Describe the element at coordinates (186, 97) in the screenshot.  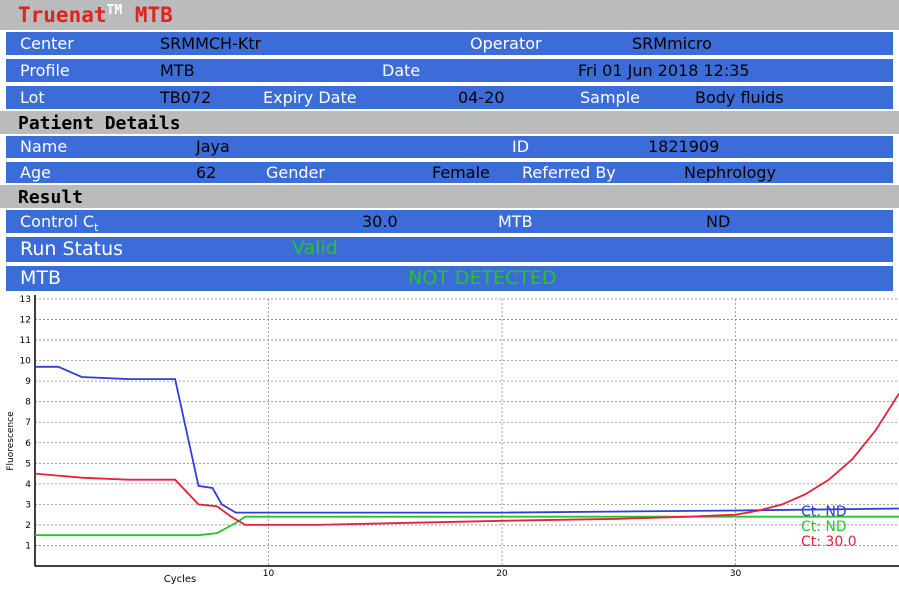
I see `lot-value: TB072` at that location.